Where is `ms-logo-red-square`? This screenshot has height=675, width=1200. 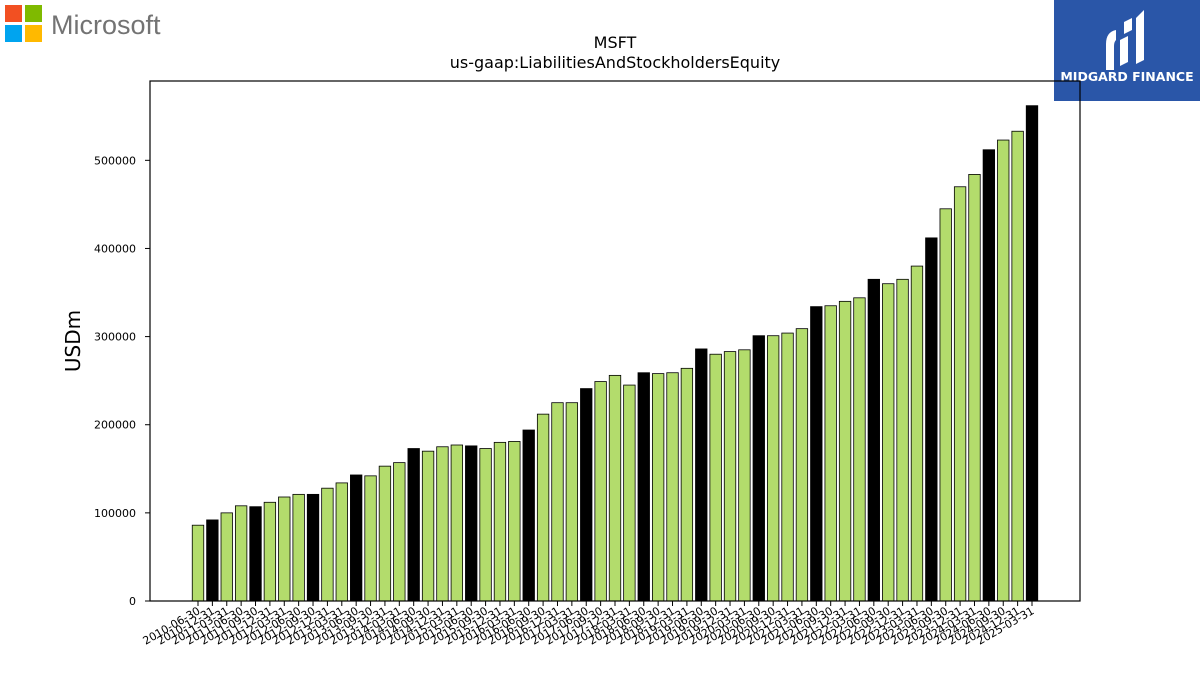 ms-logo-red-square is located at coordinates (13, 13).